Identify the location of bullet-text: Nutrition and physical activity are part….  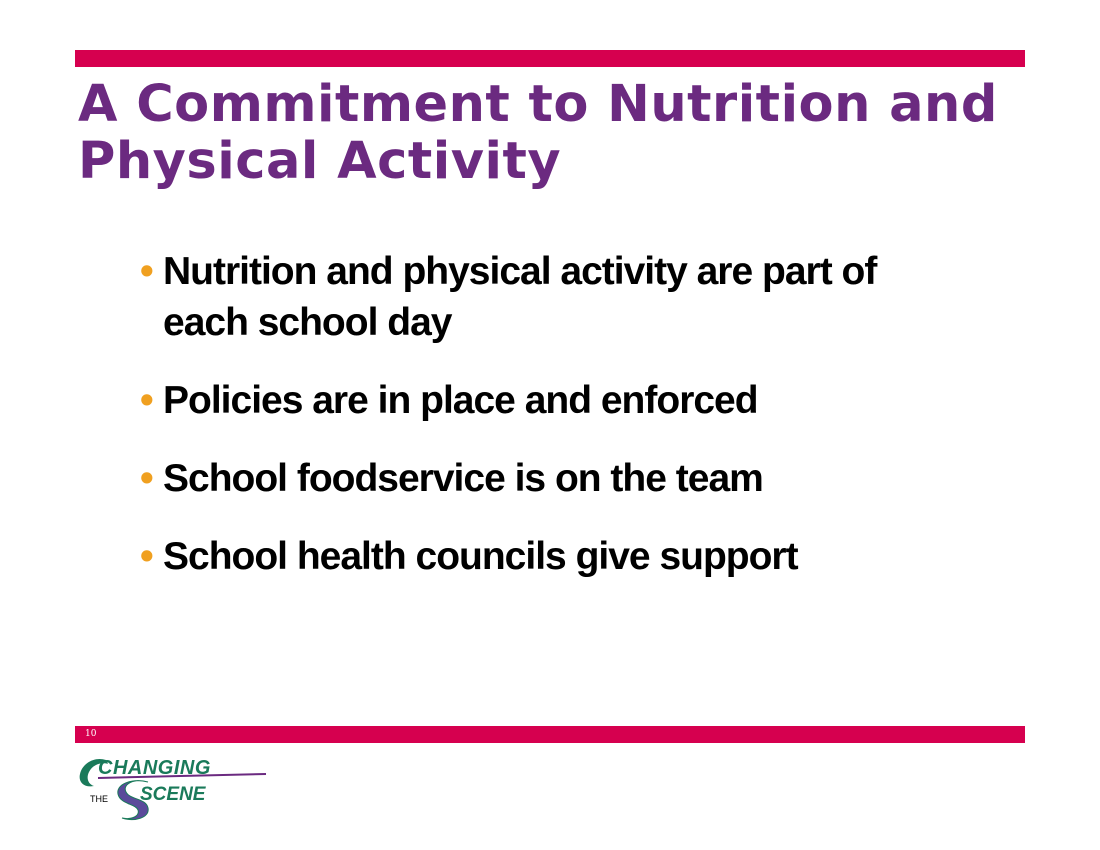
(520, 297).